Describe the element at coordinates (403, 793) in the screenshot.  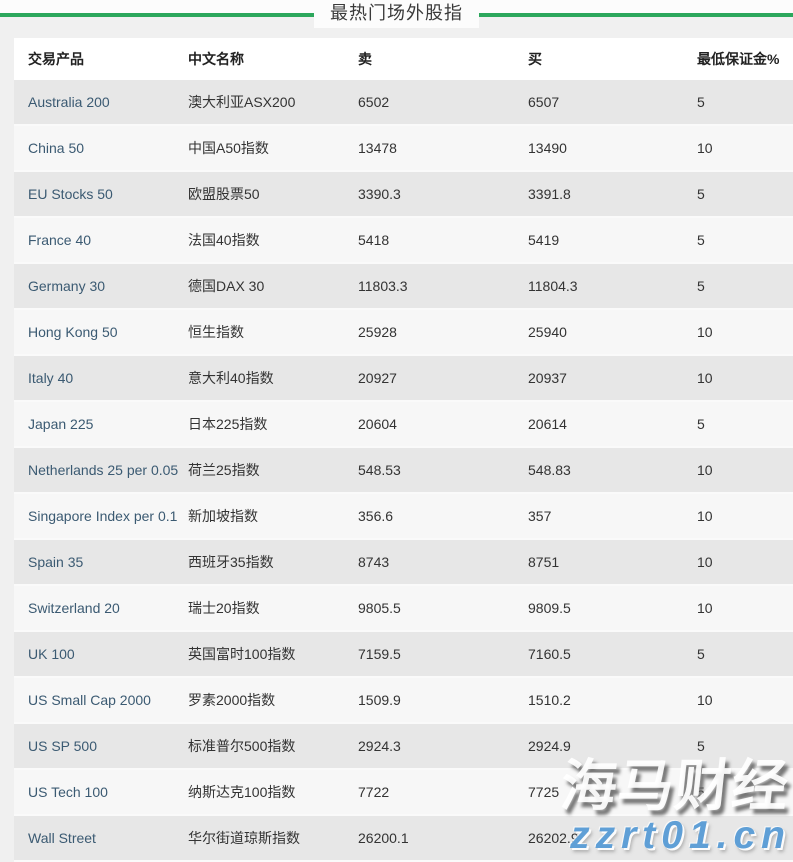
I see `table-row: US Tech 100 纳斯达克100指数 7722 7725 5` at that location.